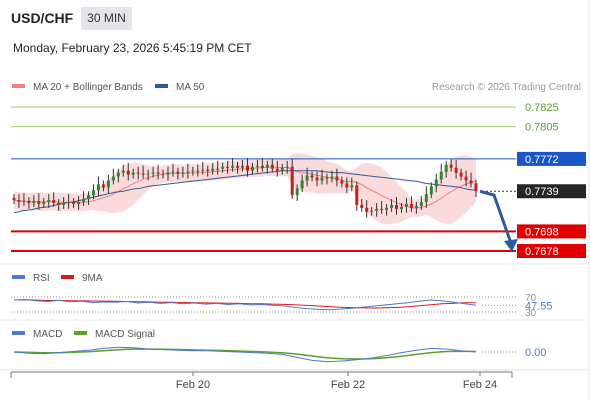 The image size is (590, 400). Describe the element at coordinates (542, 232) in the screenshot. I see `level-label: 0.7698` at that location.